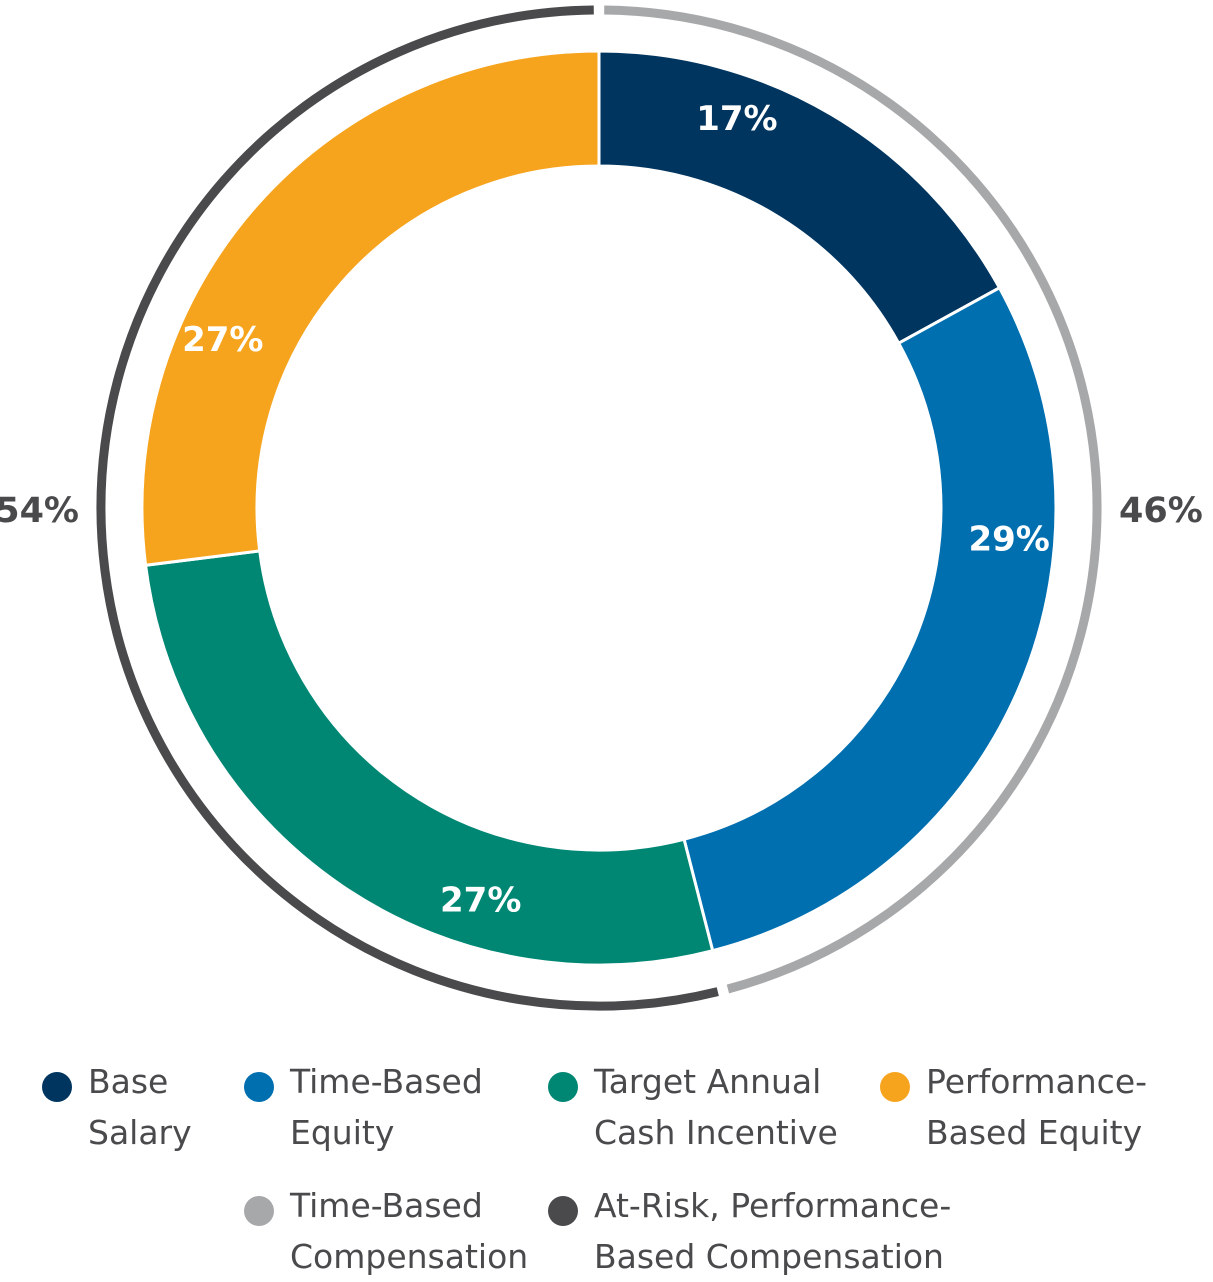  Describe the element at coordinates (386, 1107) in the screenshot. I see `legend-label: Time-Based Equity` at that location.